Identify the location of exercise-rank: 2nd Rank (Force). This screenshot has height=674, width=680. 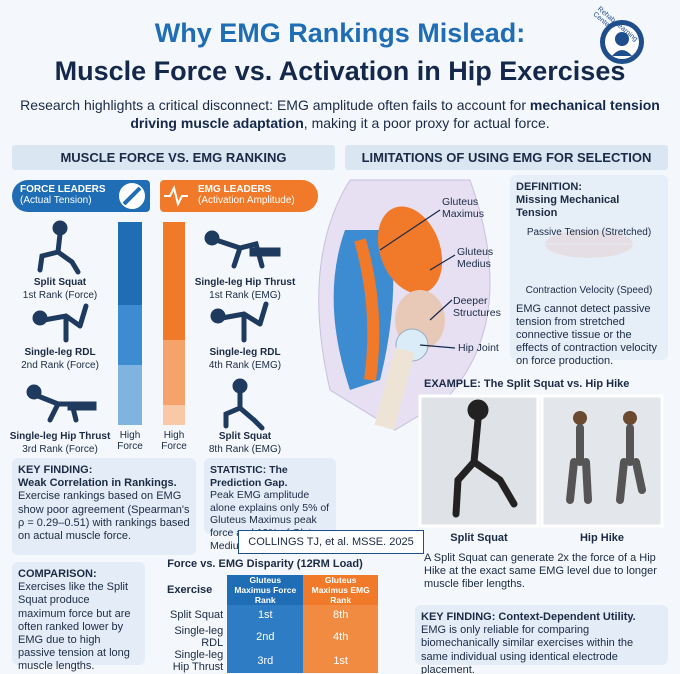
(60, 365).